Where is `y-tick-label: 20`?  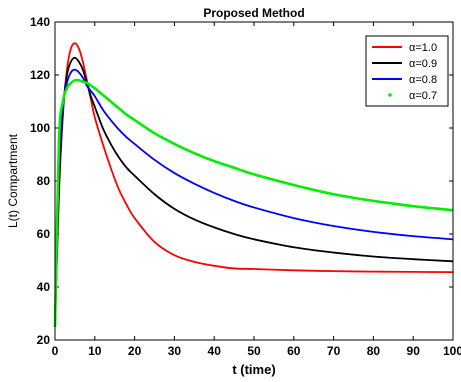 y-tick-label: 20 is located at coordinates (44, 340).